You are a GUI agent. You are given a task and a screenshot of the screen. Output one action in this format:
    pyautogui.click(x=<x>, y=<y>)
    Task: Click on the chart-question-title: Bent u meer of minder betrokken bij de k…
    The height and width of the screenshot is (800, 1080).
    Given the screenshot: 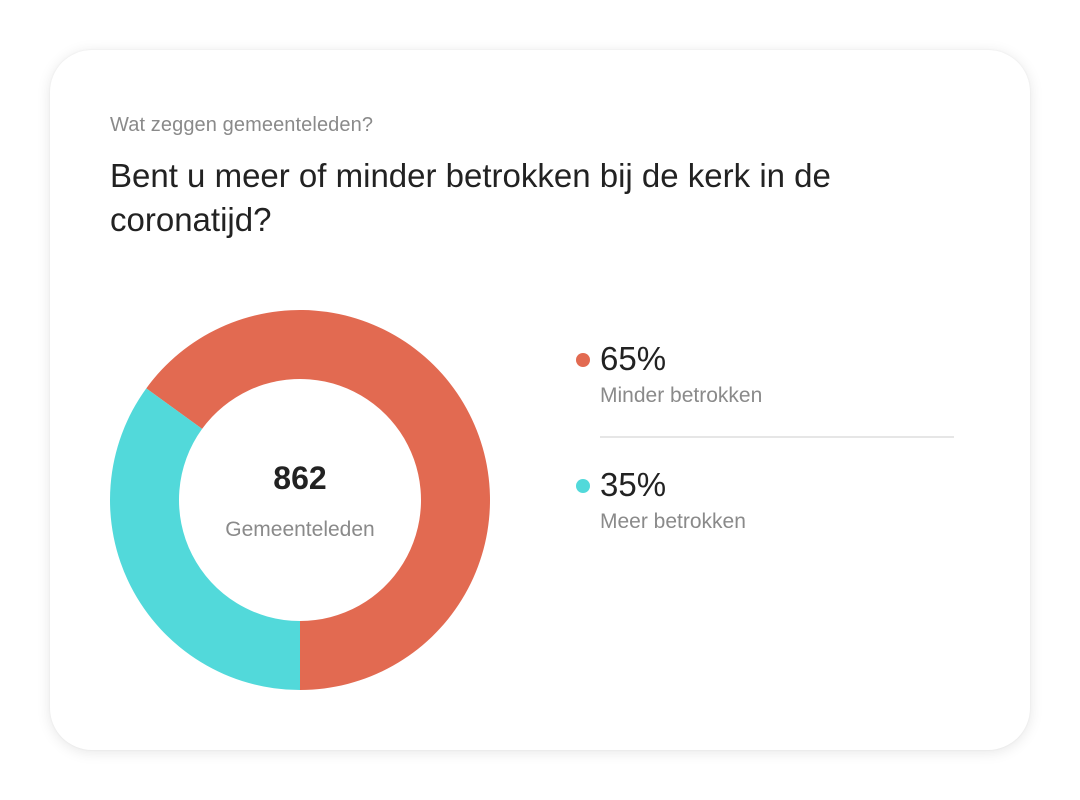 What is the action you would take?
    pyautogui.click(x=470, y=197)
    